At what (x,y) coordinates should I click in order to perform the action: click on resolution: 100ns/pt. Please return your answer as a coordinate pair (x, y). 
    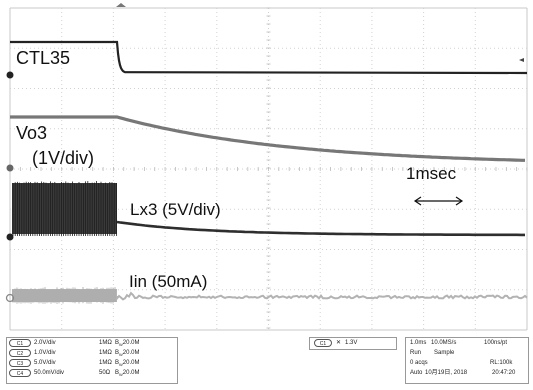
    Looking at the image, I should click on (495, 343).